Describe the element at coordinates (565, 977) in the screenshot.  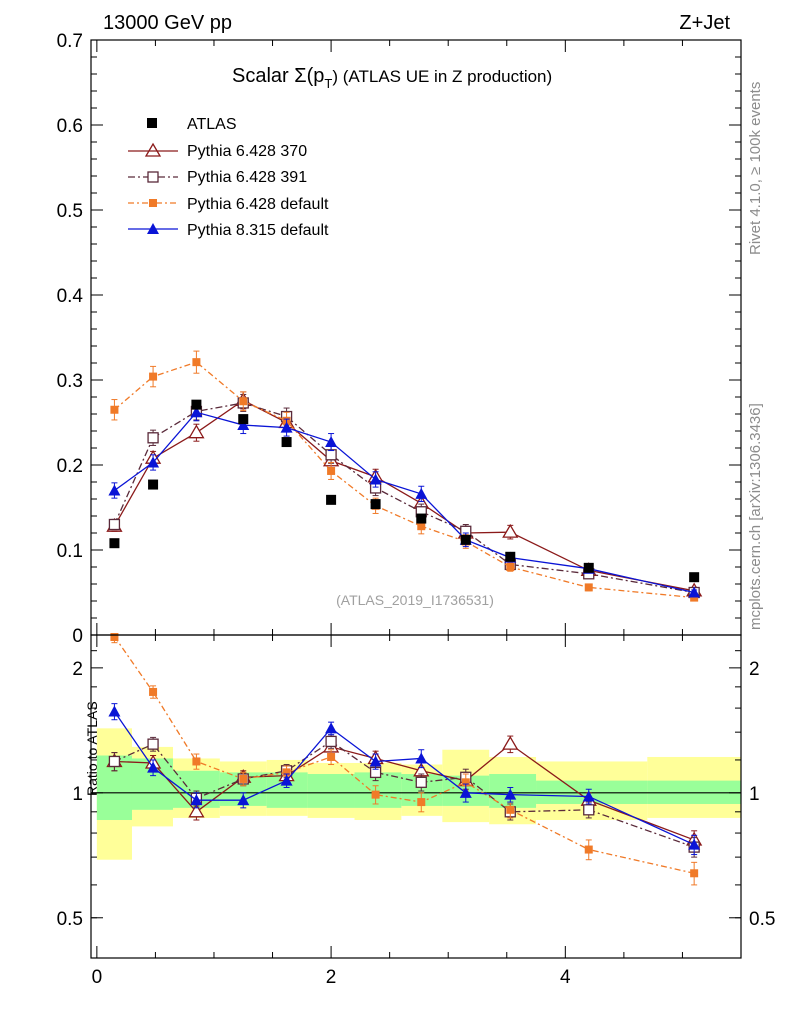
I see `x-tick-label: 4` at that location.